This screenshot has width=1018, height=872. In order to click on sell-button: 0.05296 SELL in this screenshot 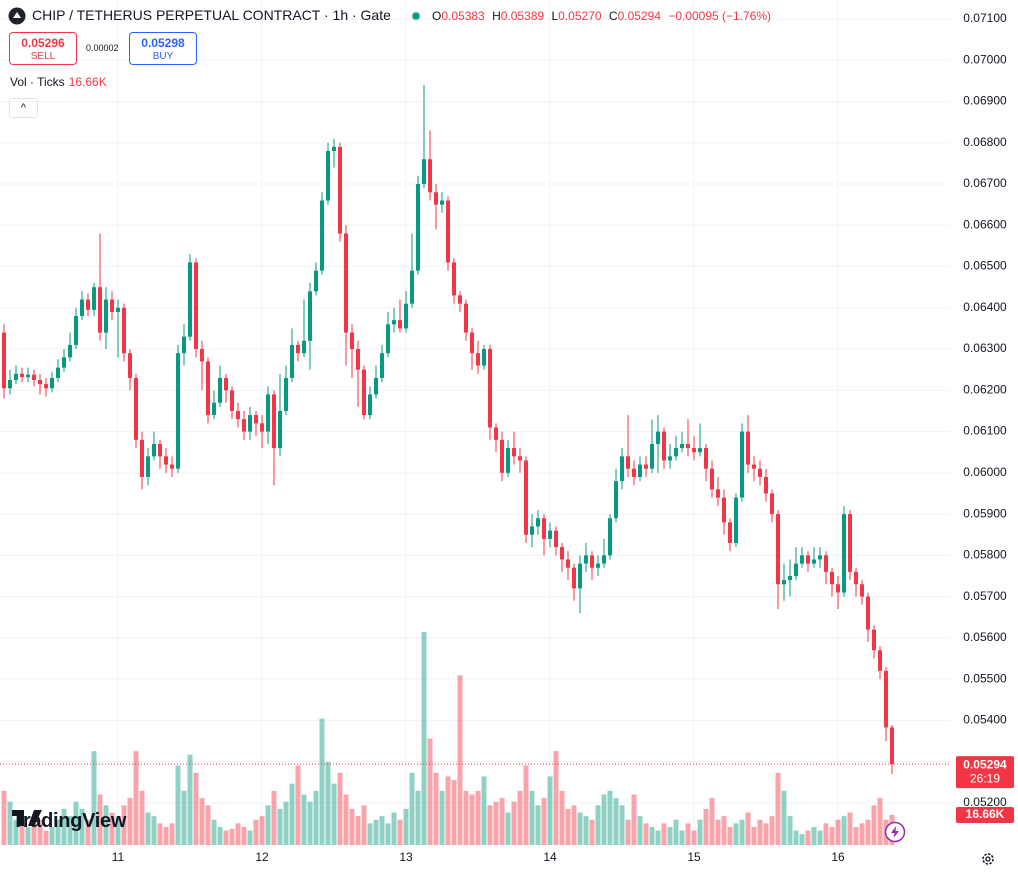, I will do `click(43, 48)`.